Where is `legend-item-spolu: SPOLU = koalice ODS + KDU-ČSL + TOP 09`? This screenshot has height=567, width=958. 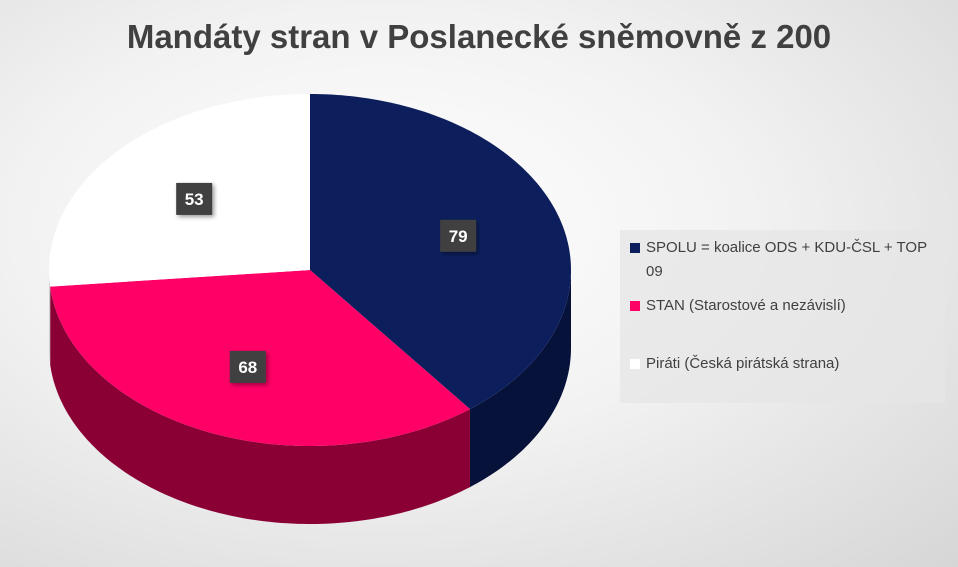
legend-item-spolu: SPOLU = koalice ODS + KDU-ČSL + TOP 09 is located at coordinates (785, 260).